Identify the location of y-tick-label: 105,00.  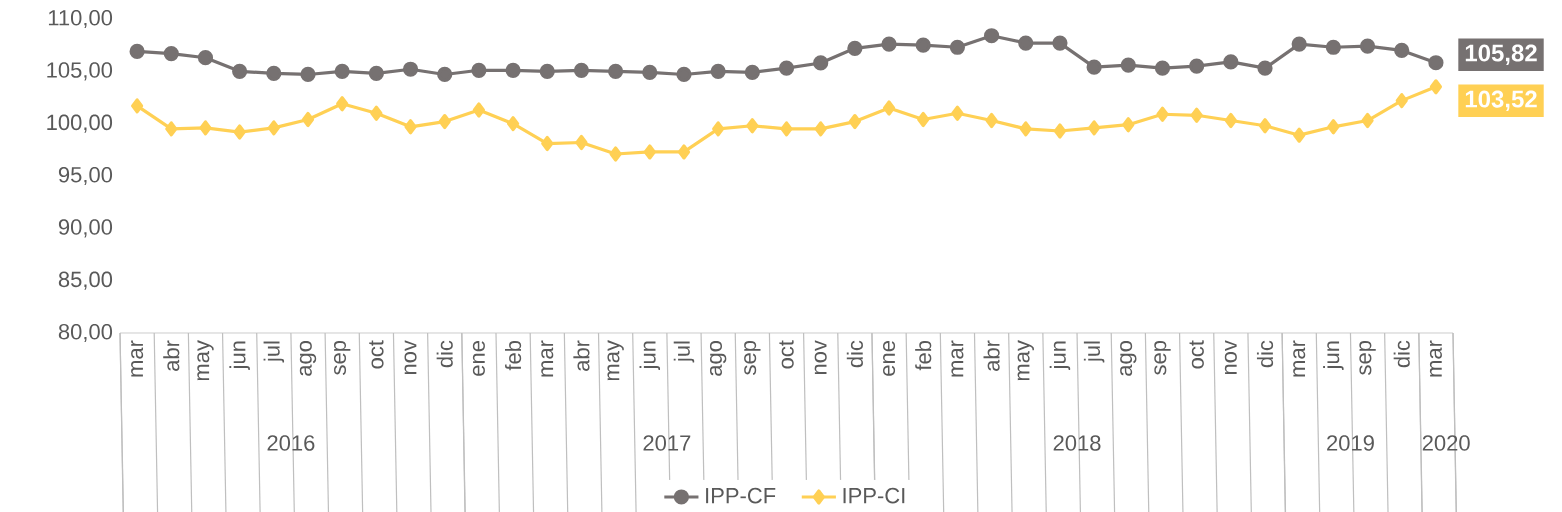
(80, 71).